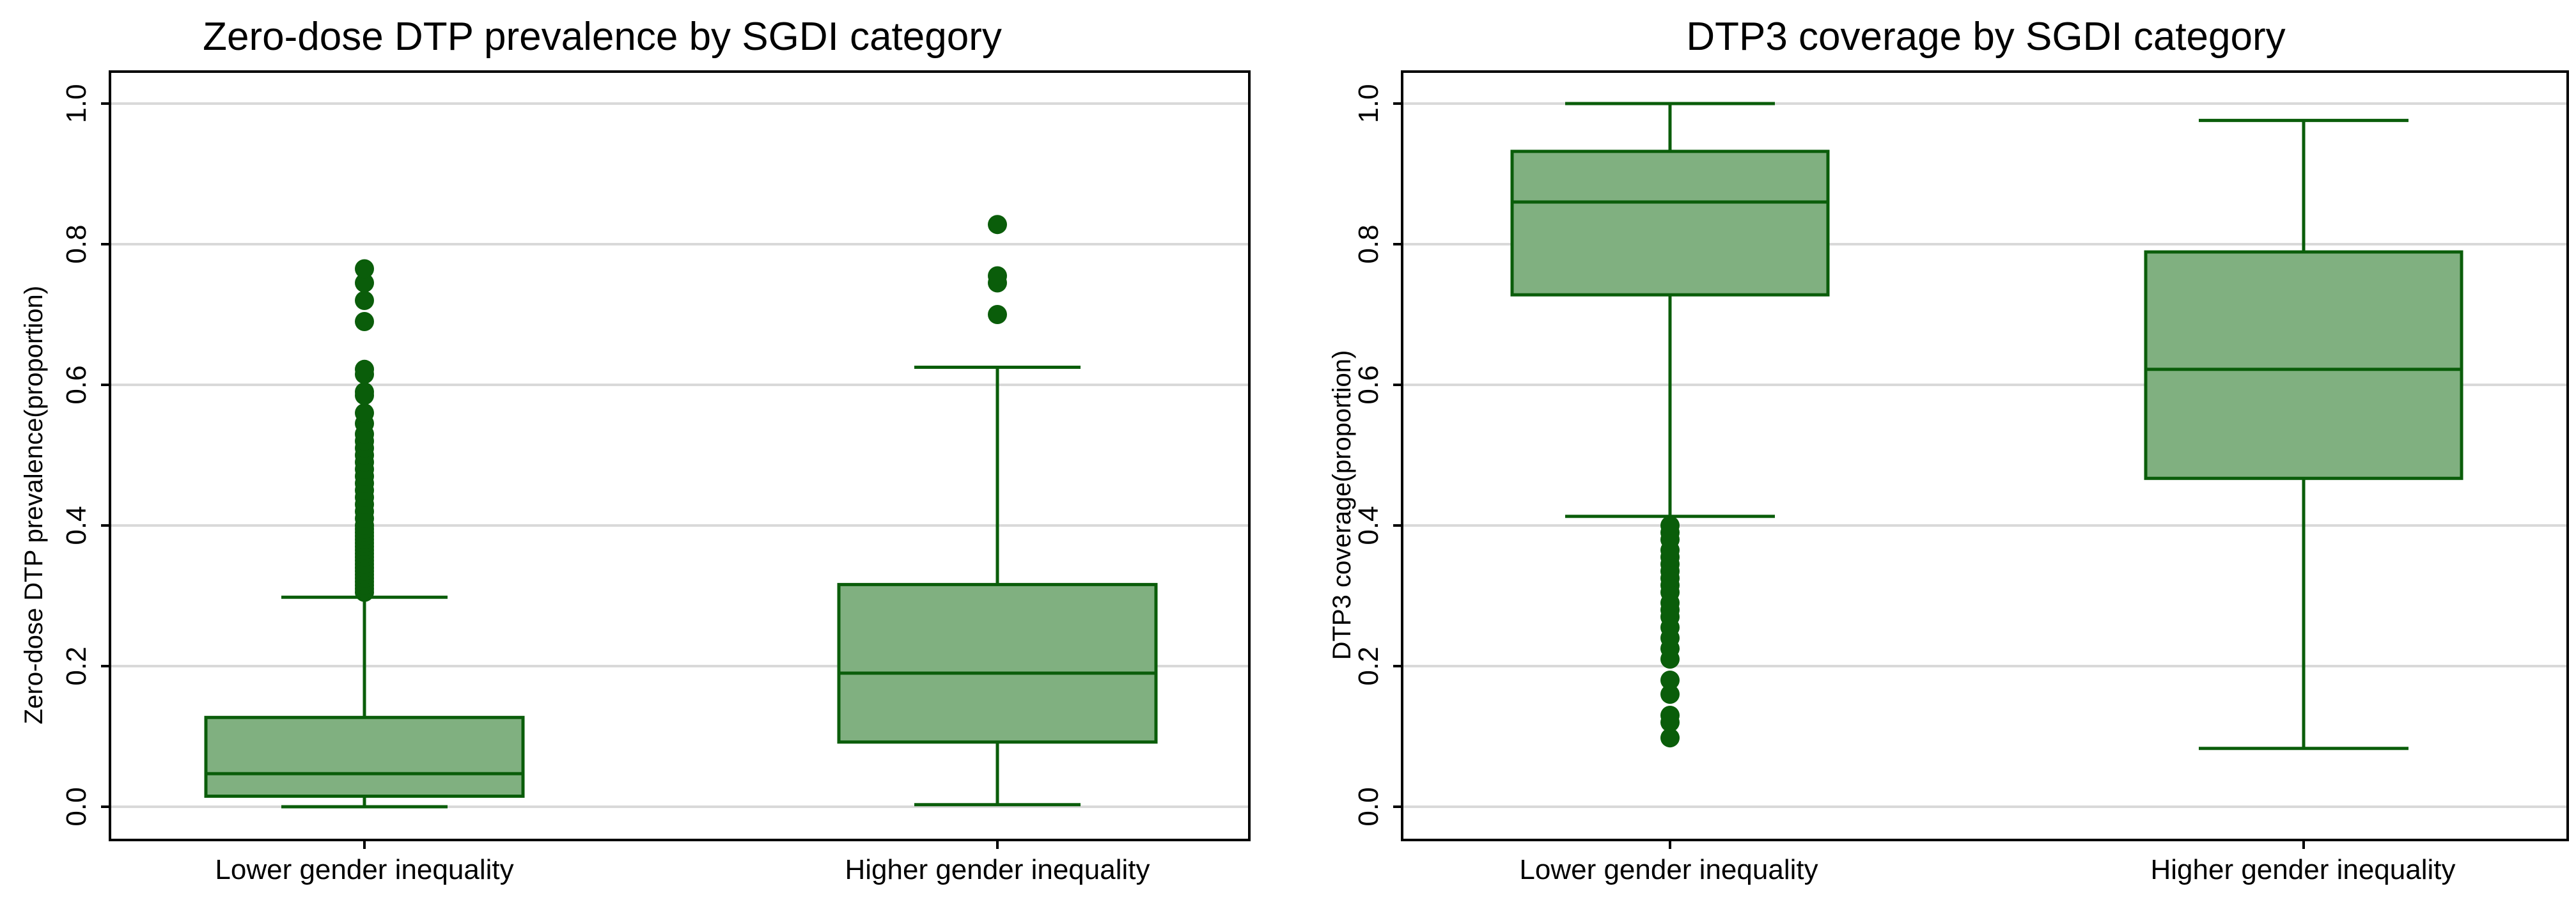  Describe the element at coordinates (1368, 806) in the screenshot. I see `dtp3-coverage-y-tick-label: 0.0` at that location.